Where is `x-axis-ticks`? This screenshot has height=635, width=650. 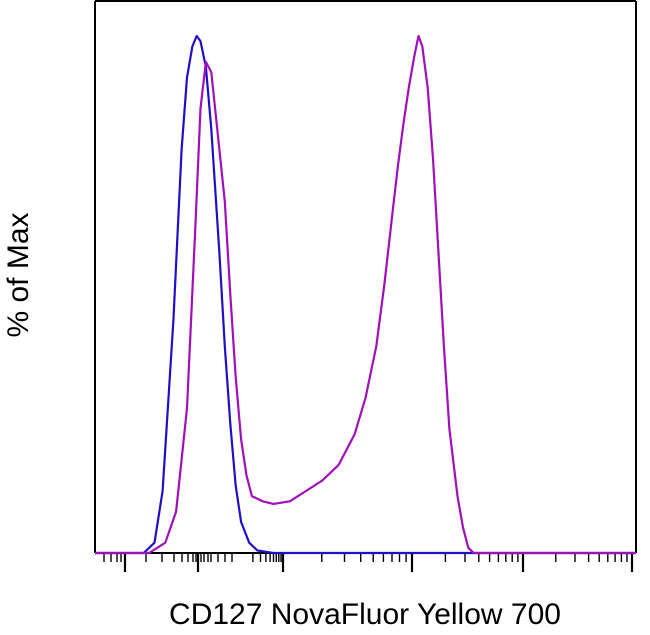 x-axis-ticks is located at coordinates (368, 563).